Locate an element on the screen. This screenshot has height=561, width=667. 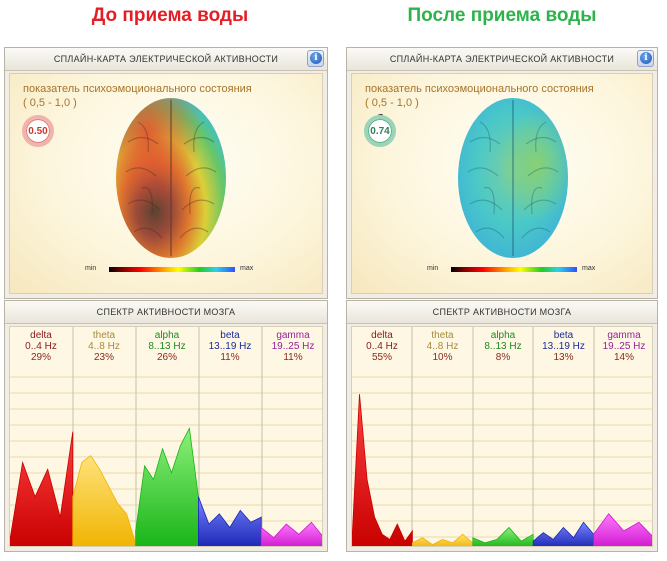
band-theta: theta 4..8 Hz 23% is located at coordinates (104, 346).